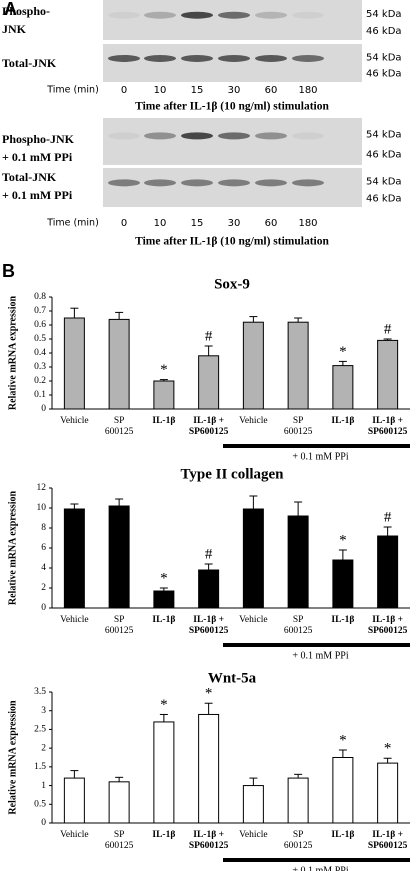 The width and height of the screenshot is (416, 871). I want to click on blot-name: JNK, so click(14, 29).